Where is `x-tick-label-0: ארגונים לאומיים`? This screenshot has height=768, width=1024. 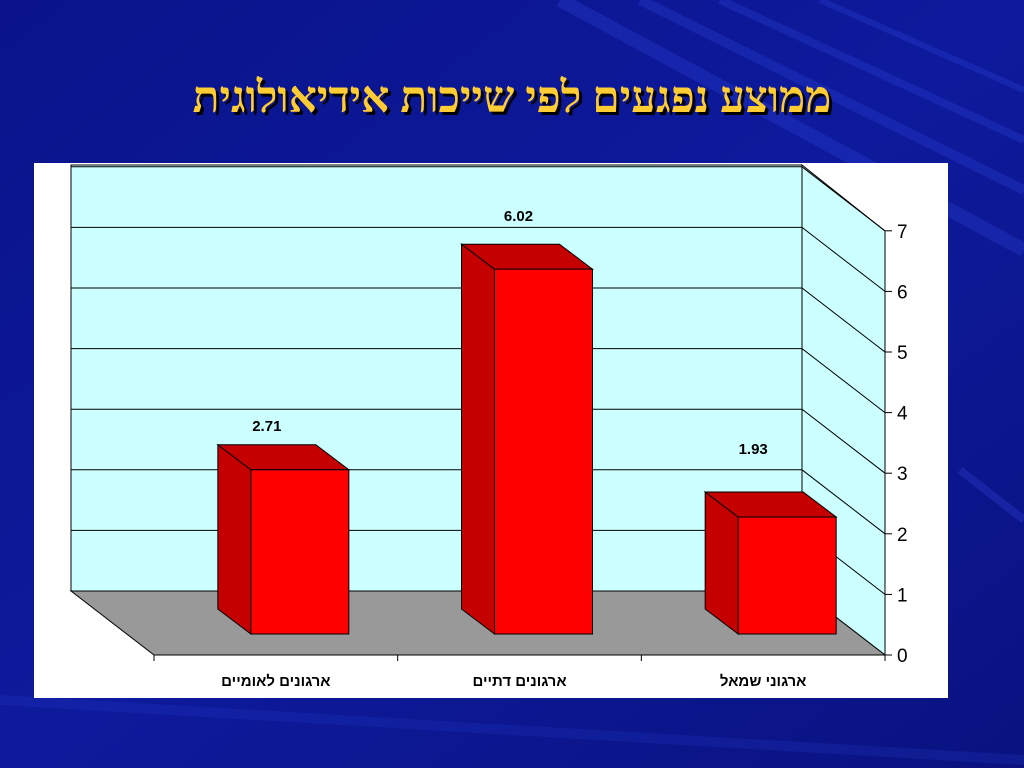 x-tick-label-0: ארגונים לאומיים is located at coordinates (275, 681).